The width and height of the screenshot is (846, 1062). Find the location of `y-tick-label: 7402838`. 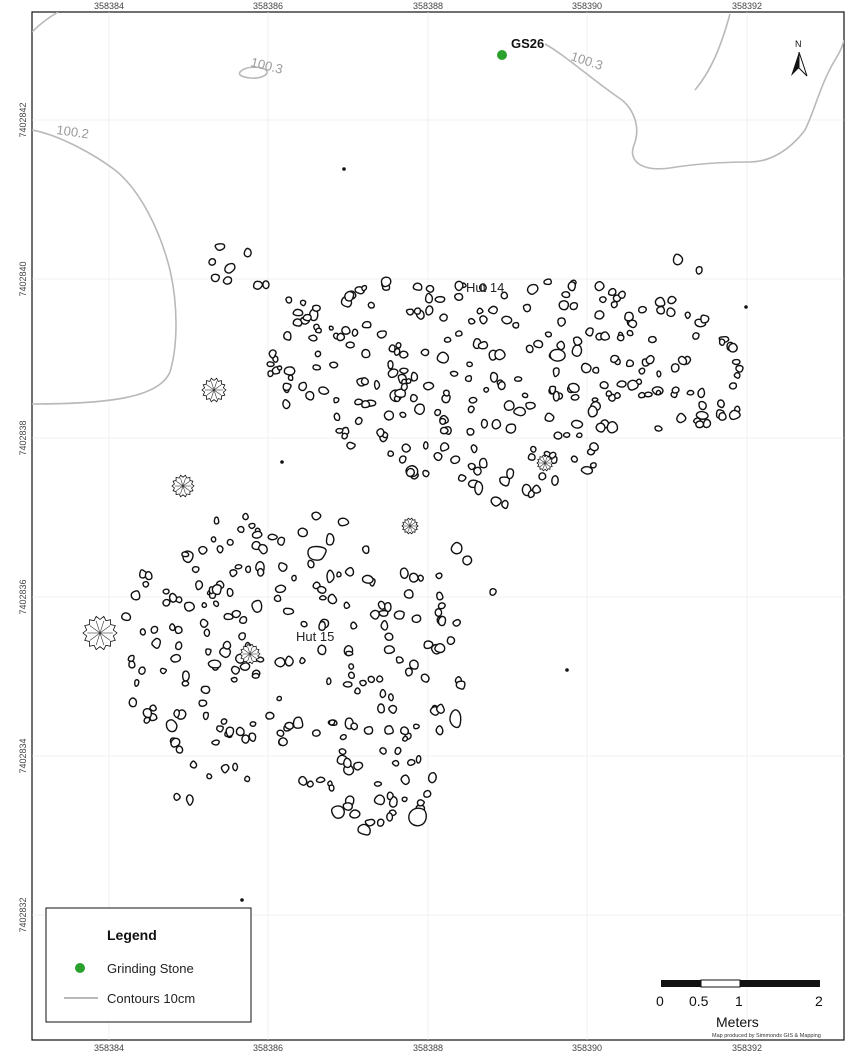

y-tick-label: 7402838 is located at coordinates (23, 437).